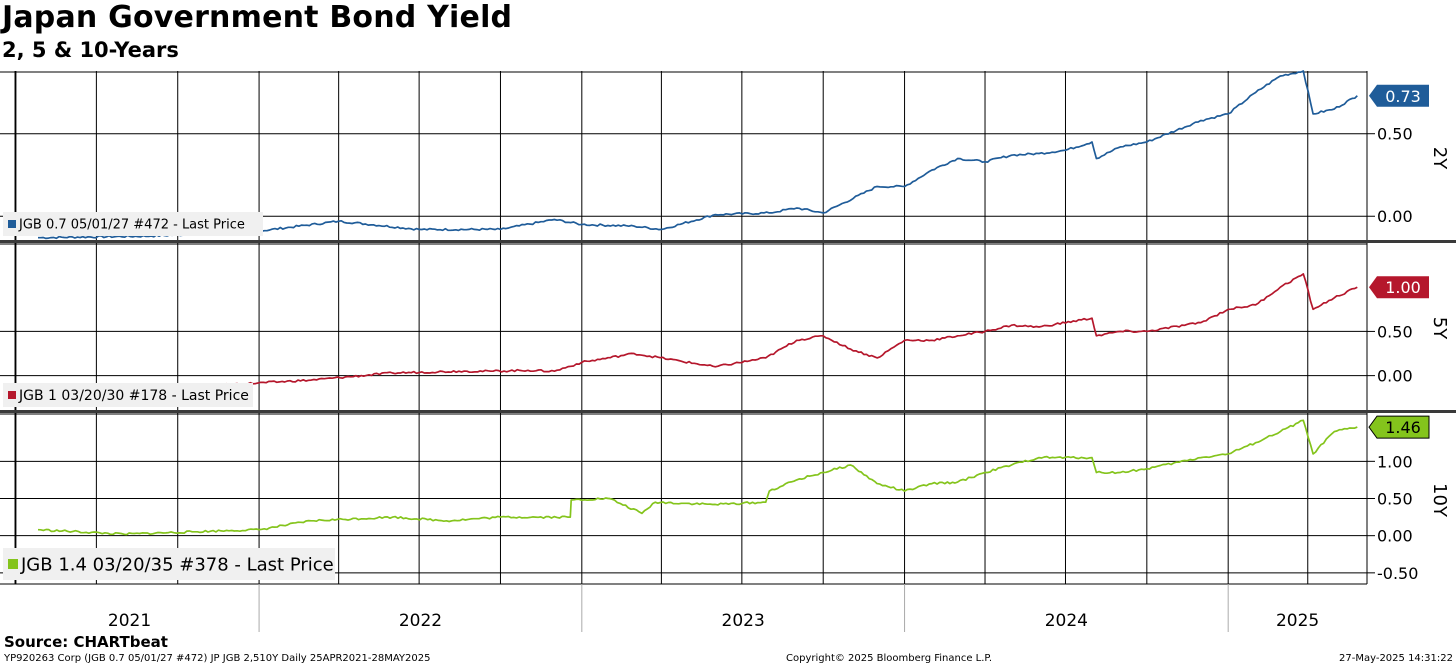 The height and width of the screenshot is (668, 1456). I want to click on y-tick-label: -0.50, so click(1397, 573).